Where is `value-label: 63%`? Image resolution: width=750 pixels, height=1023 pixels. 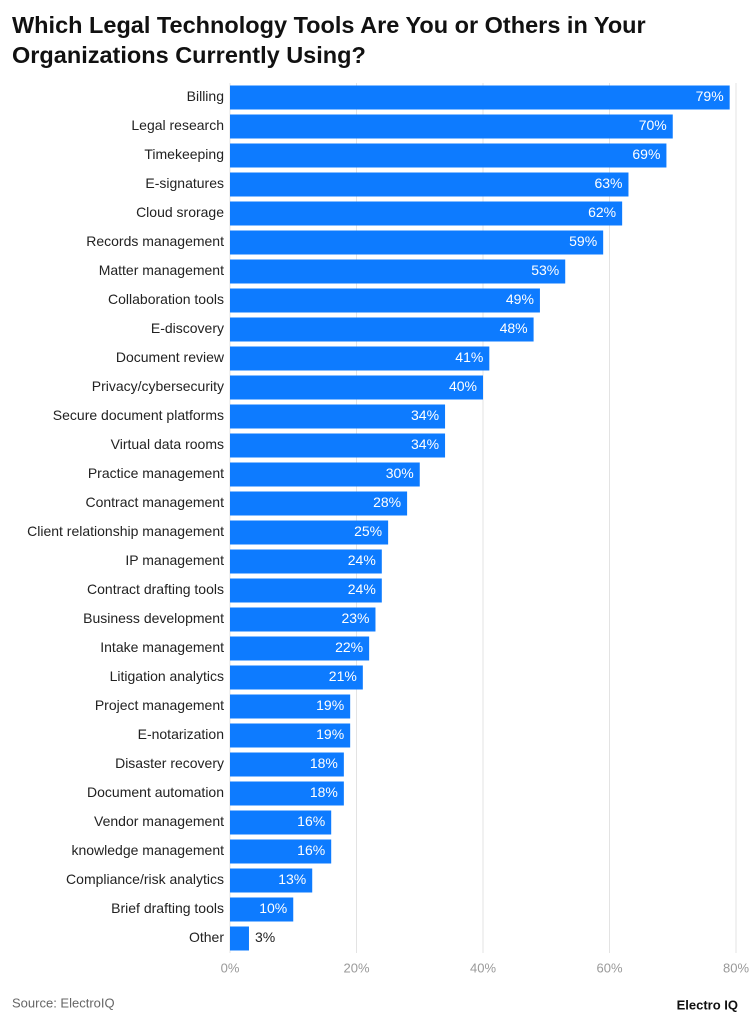 value-label: 63% is located at coordinates (608, 183).